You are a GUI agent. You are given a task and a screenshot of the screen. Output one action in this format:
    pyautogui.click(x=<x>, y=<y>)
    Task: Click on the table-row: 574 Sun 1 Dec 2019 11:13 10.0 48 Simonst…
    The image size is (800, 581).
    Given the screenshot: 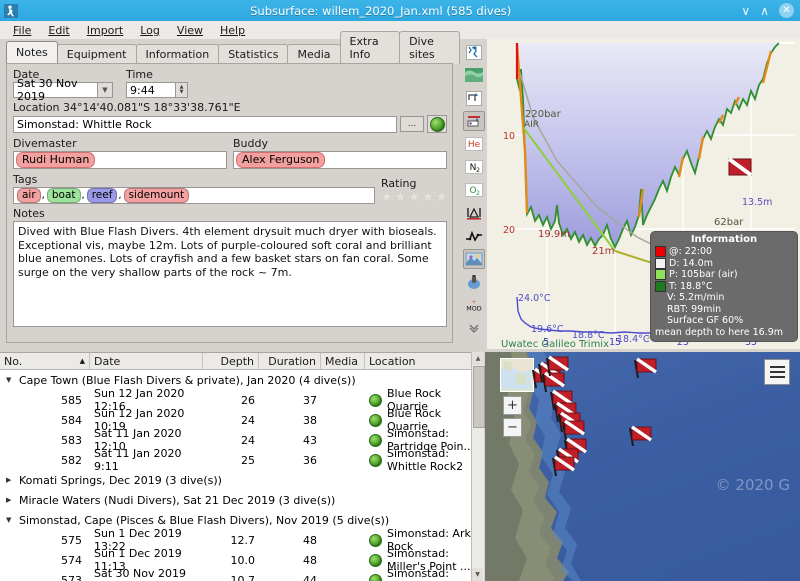 What is the action you would take?
    pyautogui.click(x=242, y=560)
    